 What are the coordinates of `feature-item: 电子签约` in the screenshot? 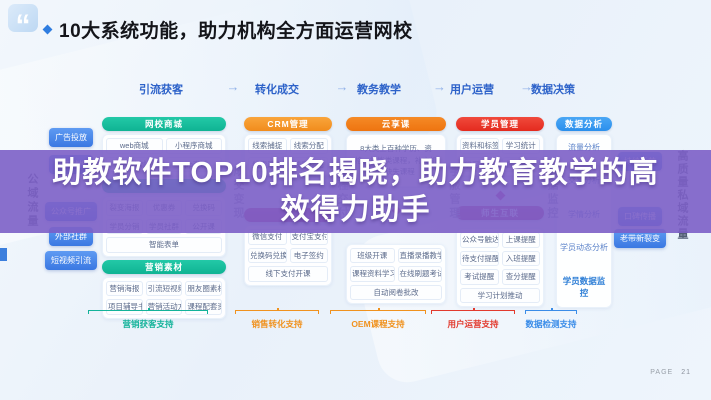 It's located at (308, 255).